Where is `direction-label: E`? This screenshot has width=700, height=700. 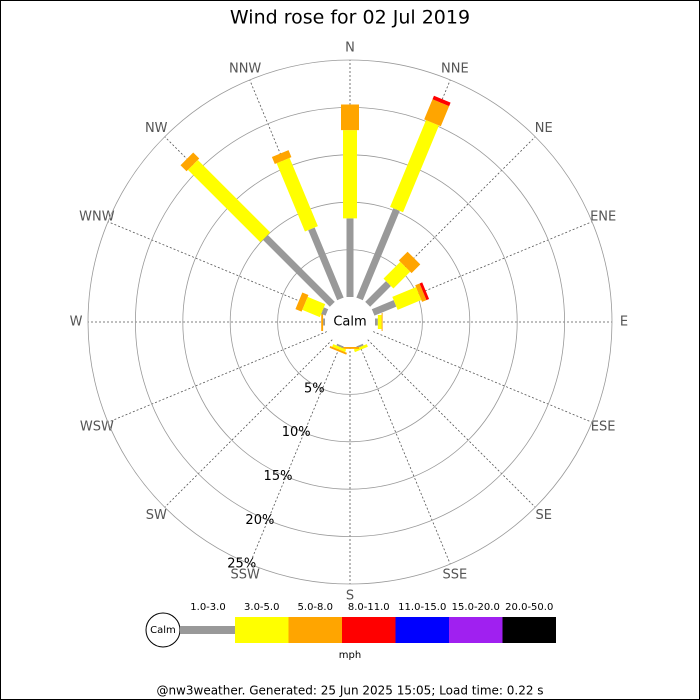 direction-label: E is located at coordinates (624, 322).